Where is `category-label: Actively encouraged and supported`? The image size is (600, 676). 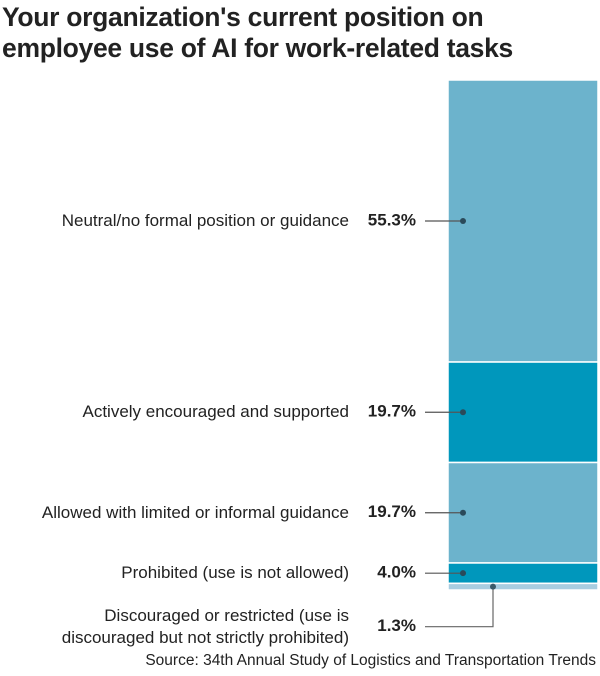 category-label: Actively encouraged and supported is located at coordinates (215, 412).